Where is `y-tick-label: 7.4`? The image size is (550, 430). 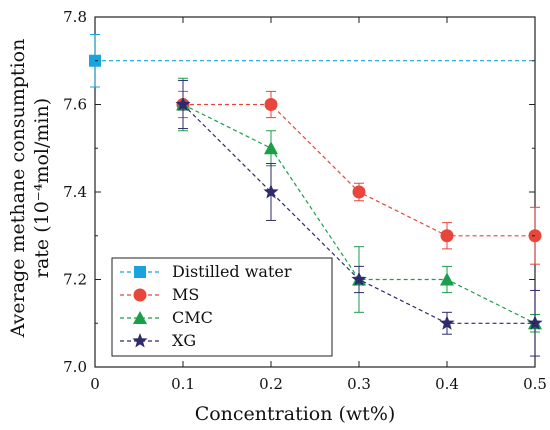 y-tick-label: 7.4 is located at coordinates (75, 192).